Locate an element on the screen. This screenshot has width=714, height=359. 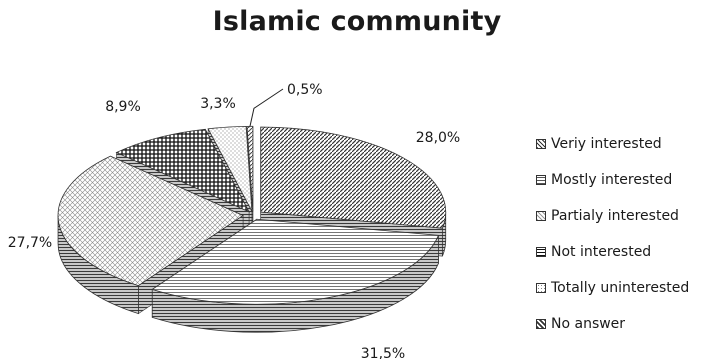
legend-item: Mostly interested is located at coordinates (604, 180).